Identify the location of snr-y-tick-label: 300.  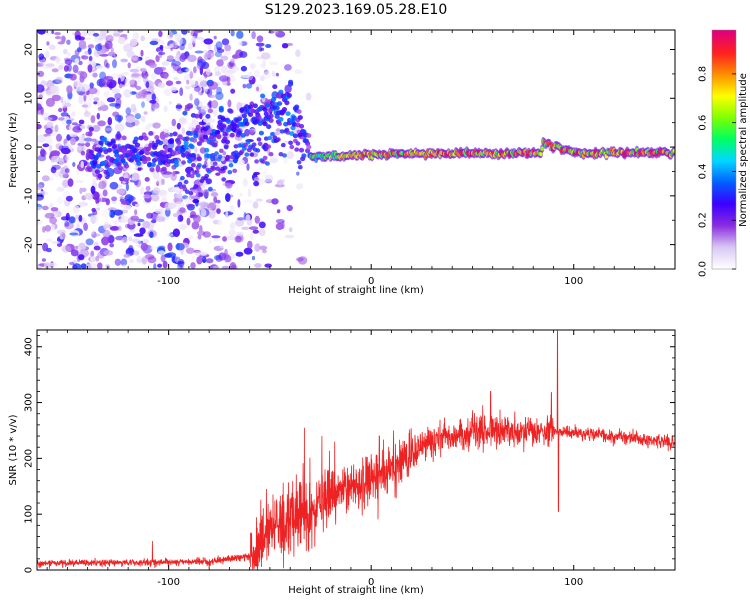
(29, 402).